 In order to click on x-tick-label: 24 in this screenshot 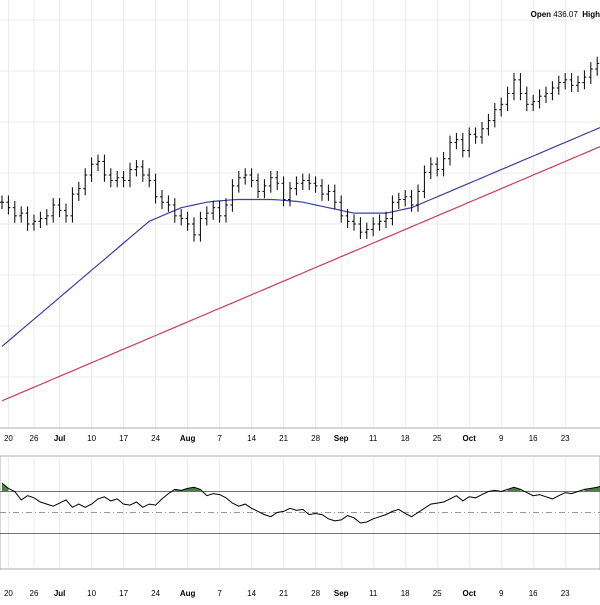, I will do `click(155, 438)`.